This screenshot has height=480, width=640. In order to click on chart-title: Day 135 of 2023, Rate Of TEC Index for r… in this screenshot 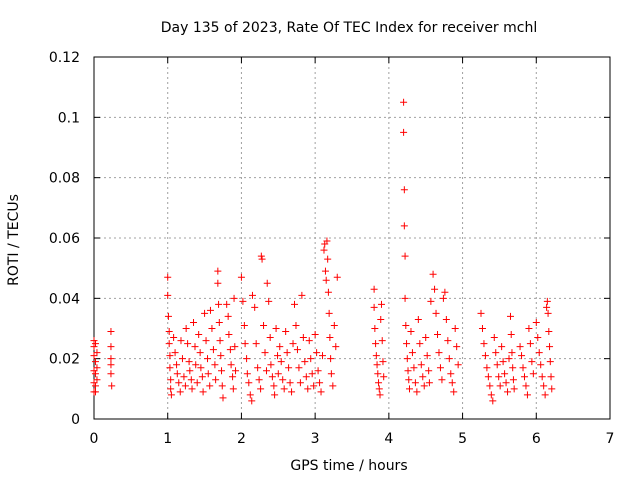, I will do `click(349, 28)`.